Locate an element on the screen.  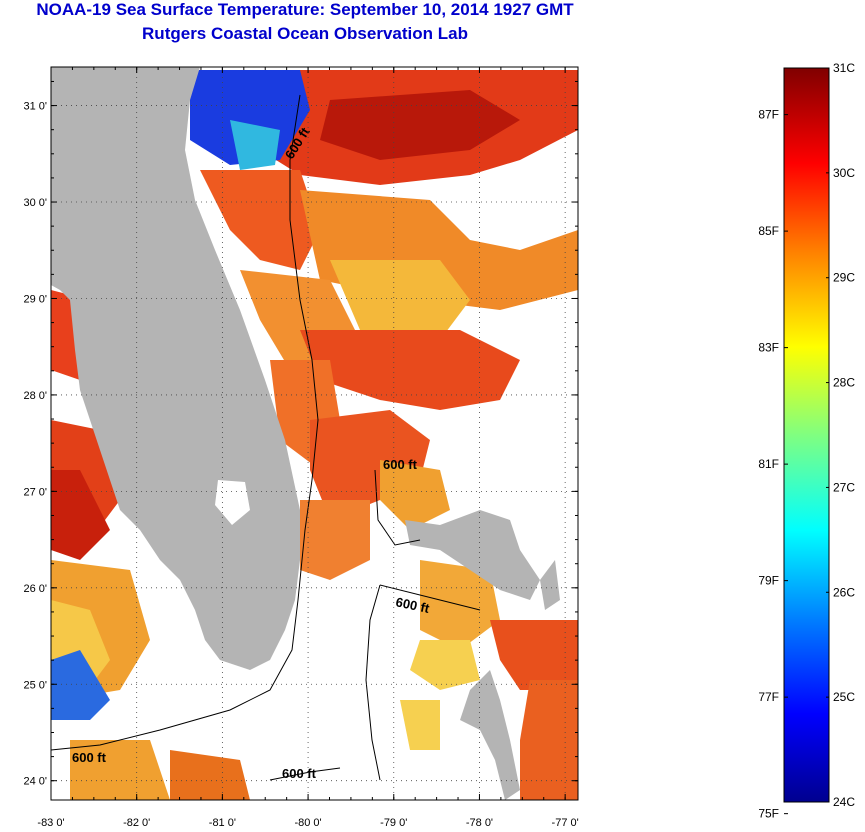
map-subtitle: Rutgers Coastal Ocean Observation Lab is located at coordinates (305, 33).